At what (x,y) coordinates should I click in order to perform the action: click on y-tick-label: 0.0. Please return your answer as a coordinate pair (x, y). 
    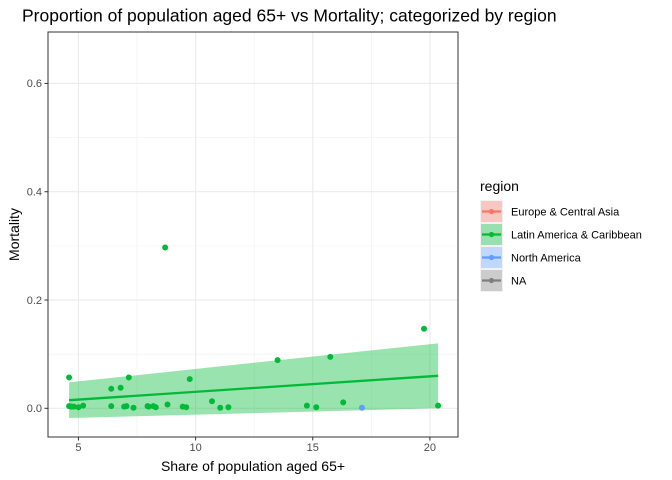
    Looking at the image, I should click on (34, 409).